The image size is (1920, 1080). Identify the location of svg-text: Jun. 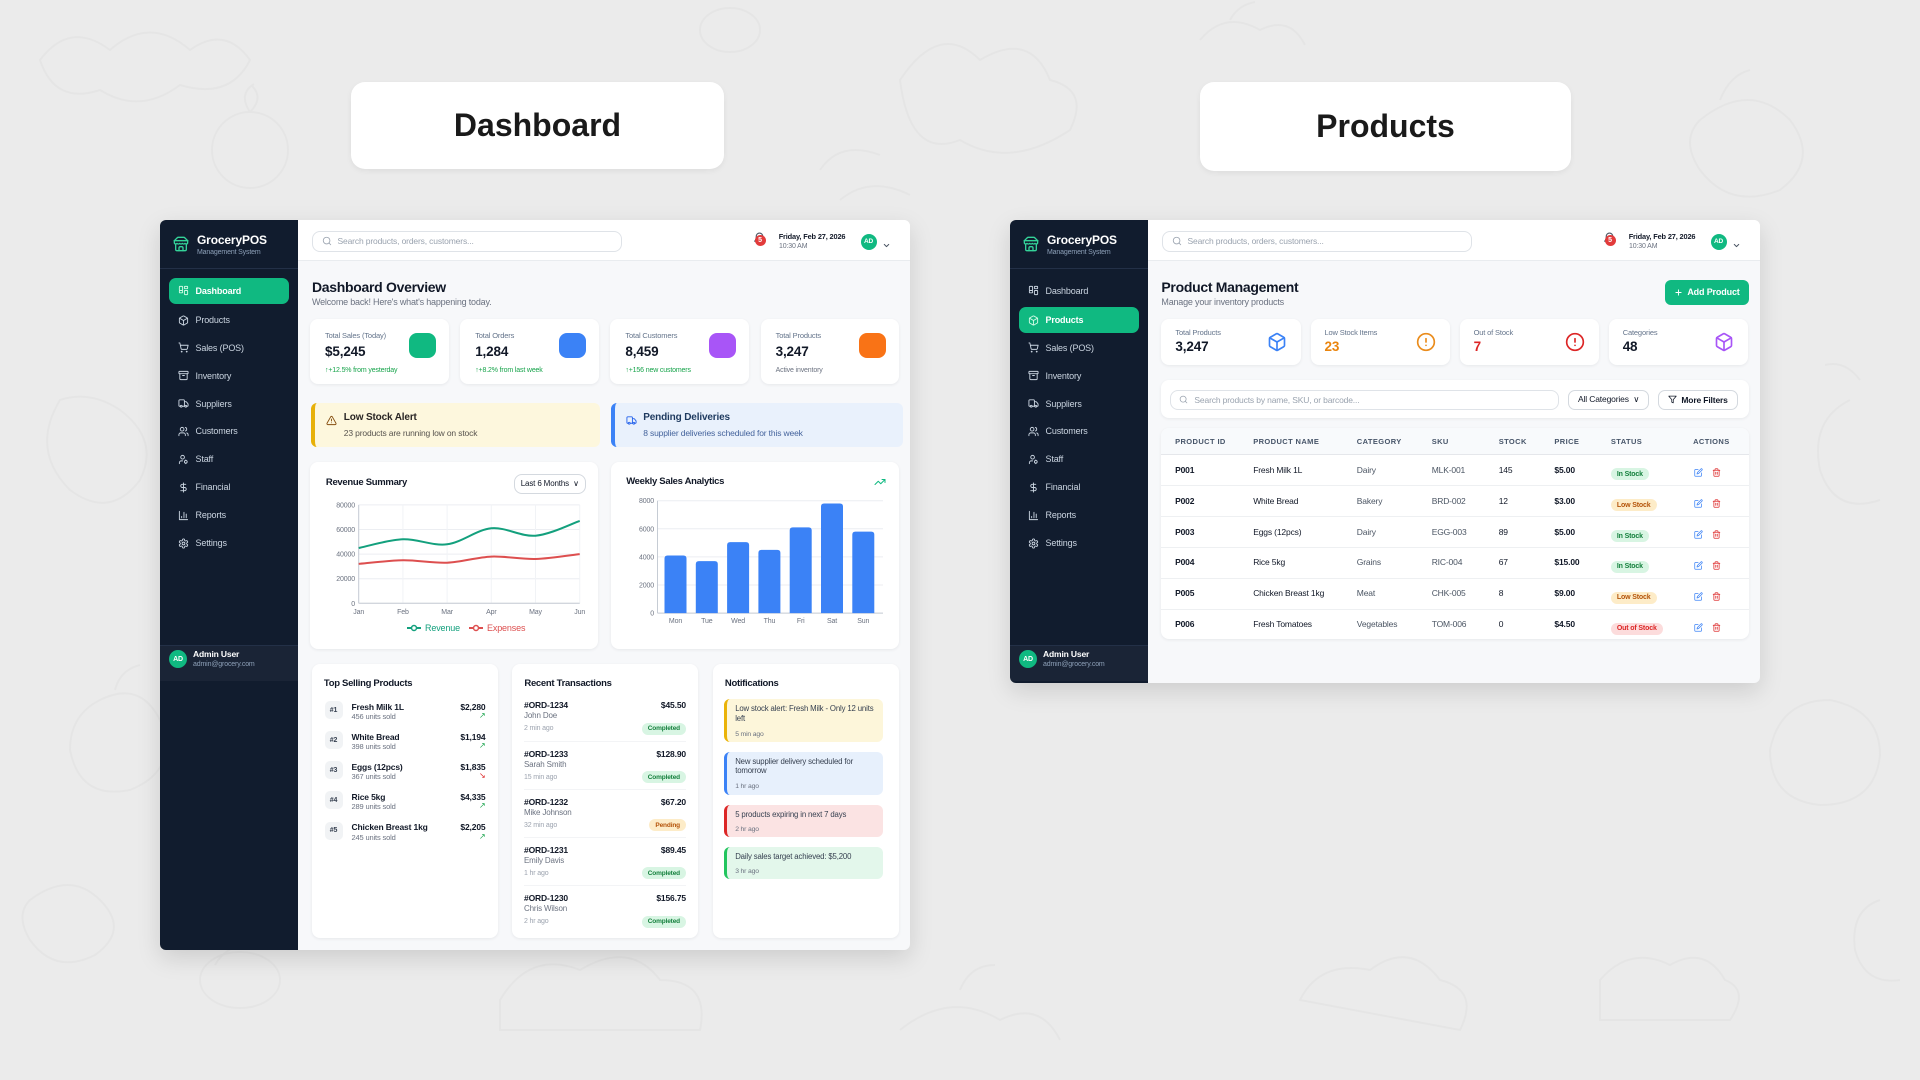
(580, 612).